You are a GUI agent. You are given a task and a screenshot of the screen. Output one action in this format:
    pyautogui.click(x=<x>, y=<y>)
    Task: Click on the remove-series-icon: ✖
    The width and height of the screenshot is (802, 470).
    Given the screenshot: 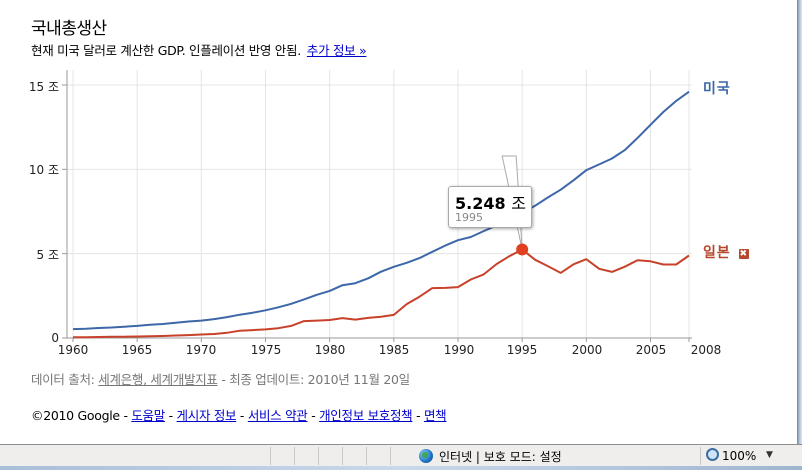 What is the action you would take?
    pyautogui.click(x=743, y=254)
    